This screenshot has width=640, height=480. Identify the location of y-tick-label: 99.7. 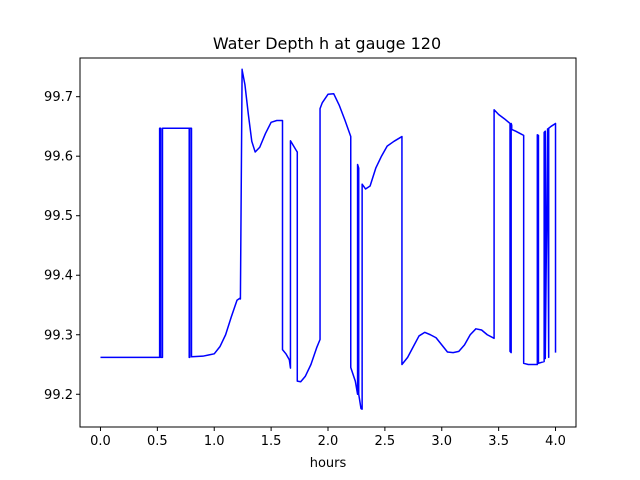
(58, 97).